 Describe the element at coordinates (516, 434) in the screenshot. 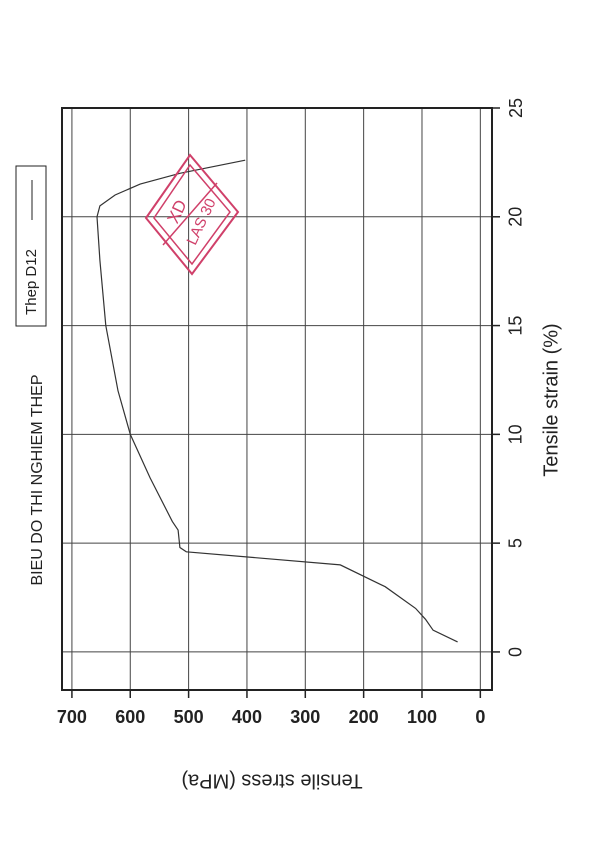

I see `x-tick-label: 10` at that location.